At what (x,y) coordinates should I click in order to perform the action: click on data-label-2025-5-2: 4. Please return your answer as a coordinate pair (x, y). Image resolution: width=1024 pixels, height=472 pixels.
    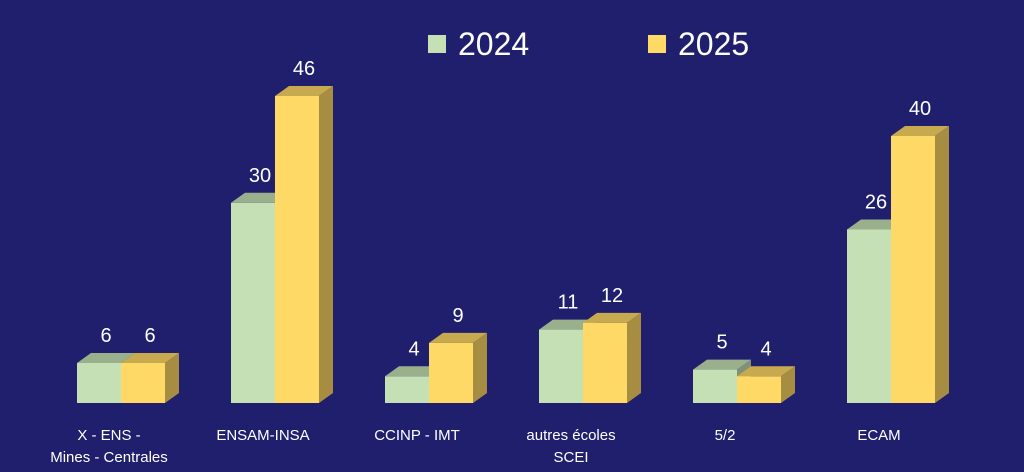
    Looking at the image, I should click on (765, 349).